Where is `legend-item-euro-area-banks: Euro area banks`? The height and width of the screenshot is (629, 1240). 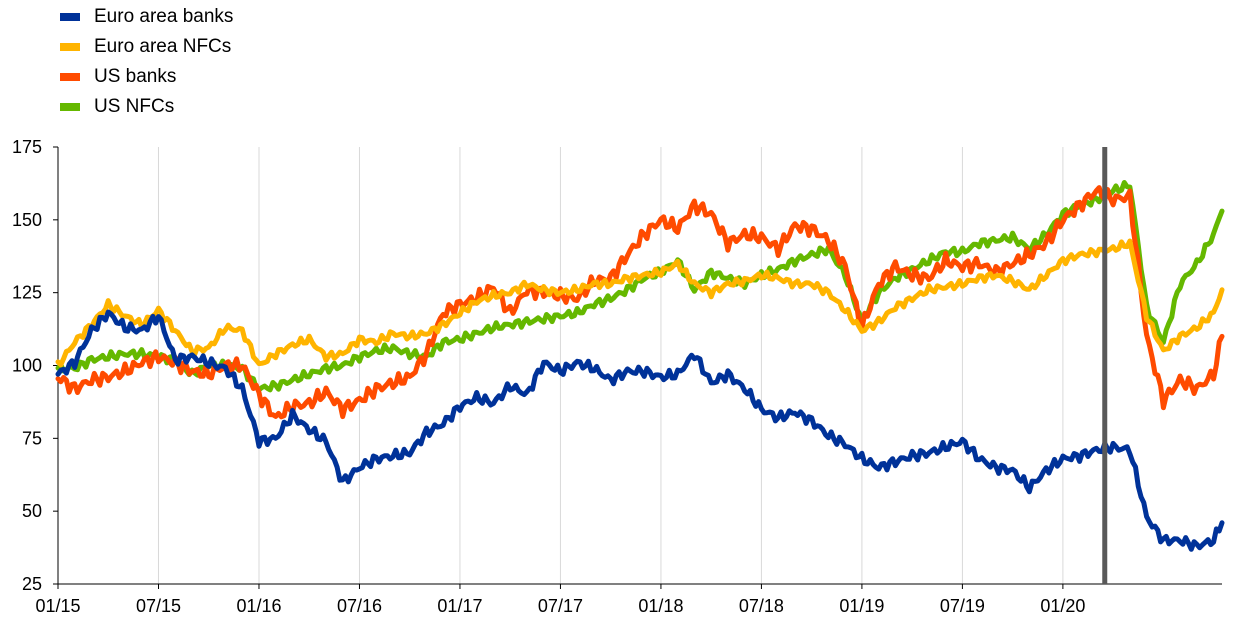
legend-item-euro-area-banks: Euro area banks is located at coordinates (146, 17).